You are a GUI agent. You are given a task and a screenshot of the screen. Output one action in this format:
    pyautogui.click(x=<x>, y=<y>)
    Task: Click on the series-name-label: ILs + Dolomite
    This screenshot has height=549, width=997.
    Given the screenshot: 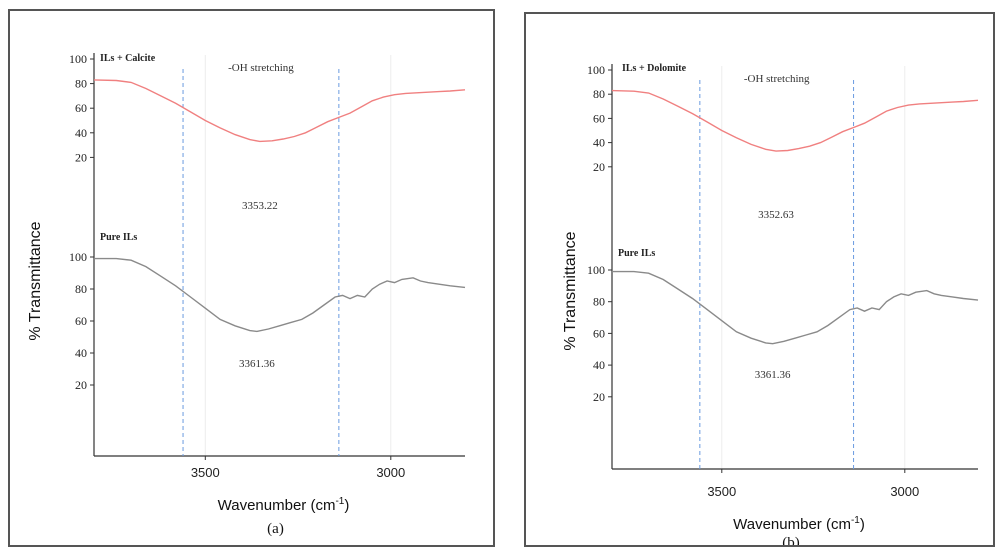 What is the action you would take?
    pyautogui.click(x=654, y=68)
    